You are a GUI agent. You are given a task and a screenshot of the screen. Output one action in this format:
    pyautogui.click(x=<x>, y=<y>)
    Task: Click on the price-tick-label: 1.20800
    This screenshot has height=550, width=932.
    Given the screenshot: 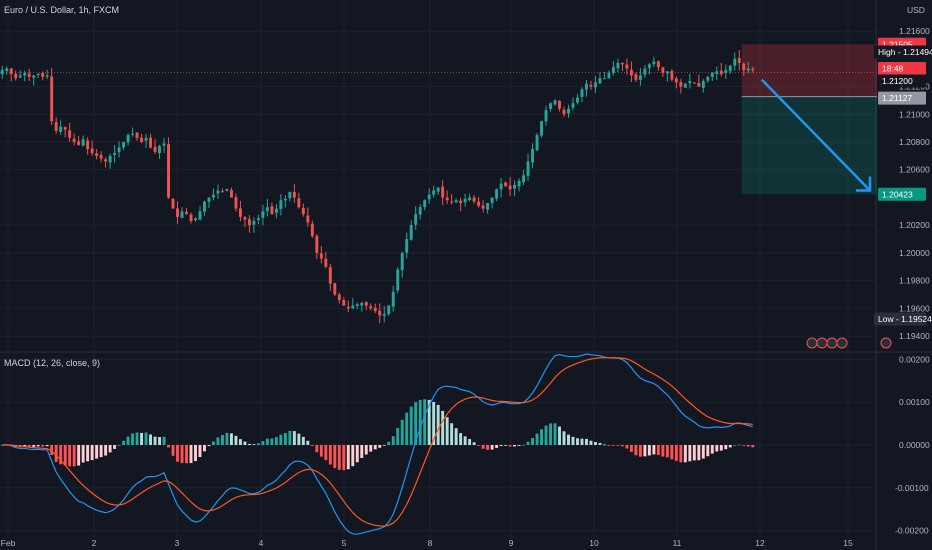 What is the action you would take?
    pyautogui.click(x=914, y=142)
    